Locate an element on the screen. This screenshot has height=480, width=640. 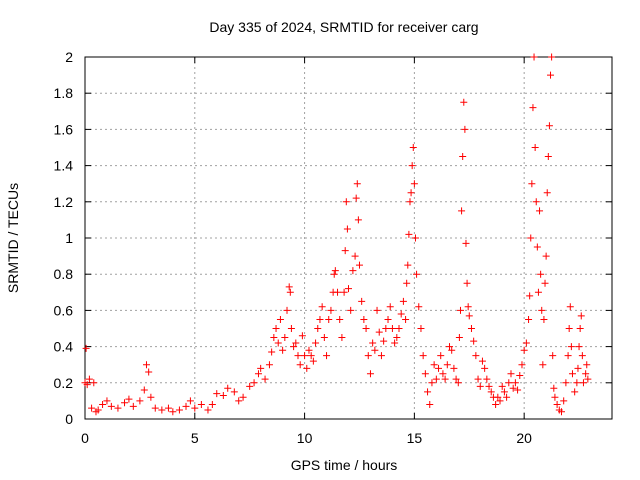
y-tick-label: 1 is located at coordinates (69, 238).